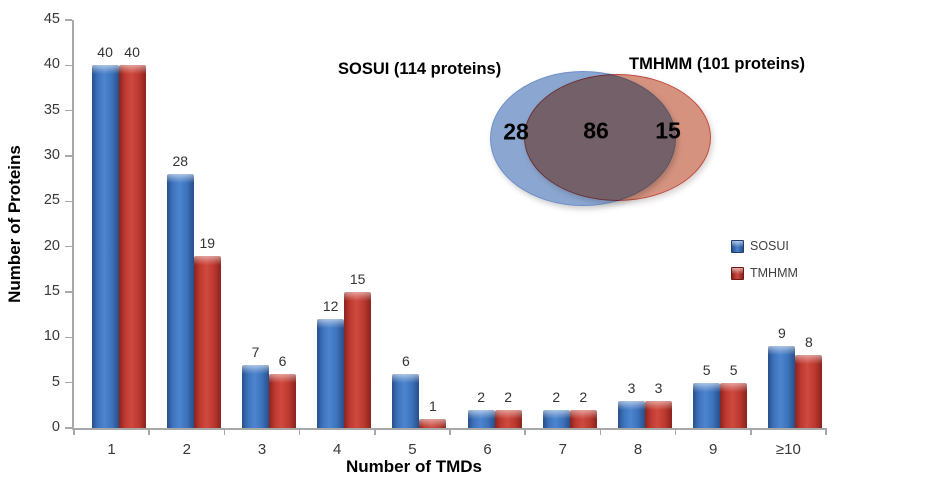 The width and height of the screenshot is (936, 493). I want to click on legend-item-sosui: SOSUI, so click(764, 246).